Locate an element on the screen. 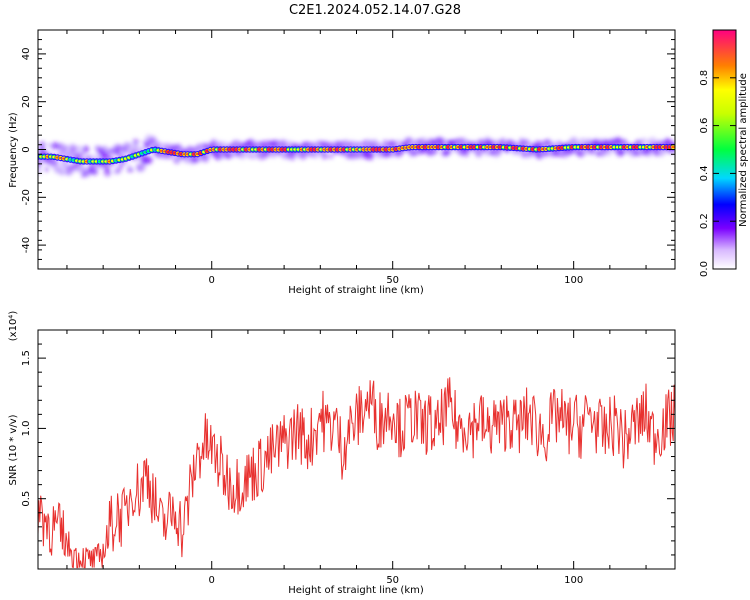 This screenshot has width=750, height=600. snr-x-tick-label: 50 is located at coordinates (392, 580).